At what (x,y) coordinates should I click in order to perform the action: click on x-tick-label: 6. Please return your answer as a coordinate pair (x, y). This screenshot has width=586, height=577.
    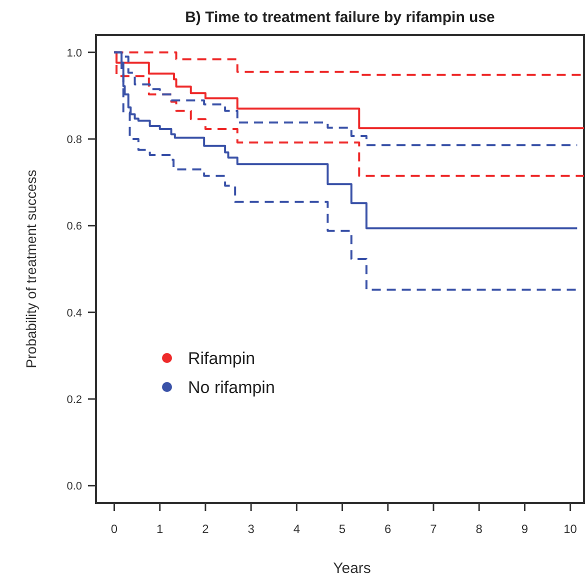
    Looking at the image, I should click on (388, 529).